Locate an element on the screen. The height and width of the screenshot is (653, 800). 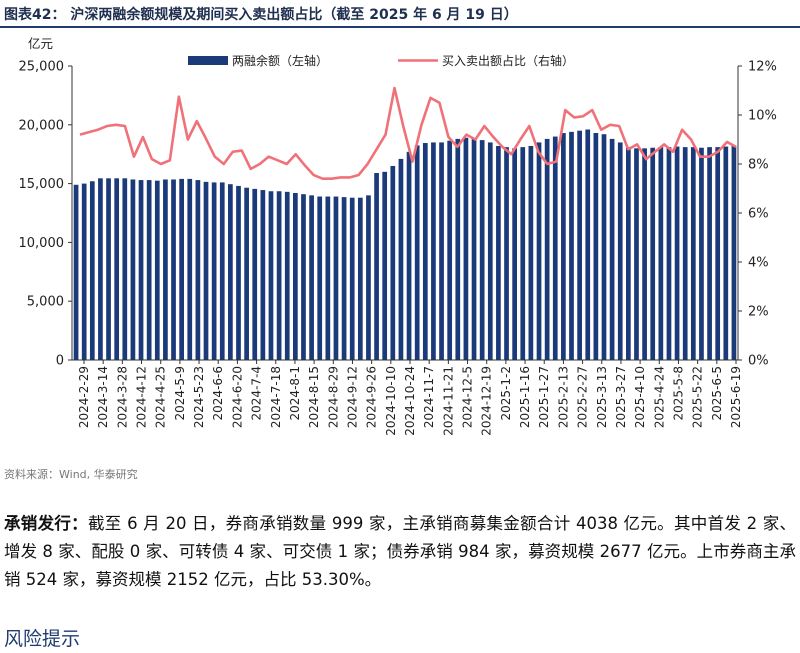
x-tick-label: 2025-4-24 is located at coordinates (659, 397).